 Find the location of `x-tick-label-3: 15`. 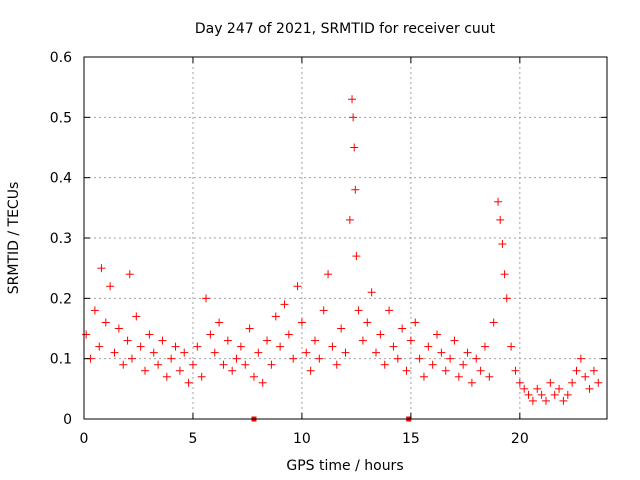

x-tick-label-3: 15 is located at coordinates (411, 439).